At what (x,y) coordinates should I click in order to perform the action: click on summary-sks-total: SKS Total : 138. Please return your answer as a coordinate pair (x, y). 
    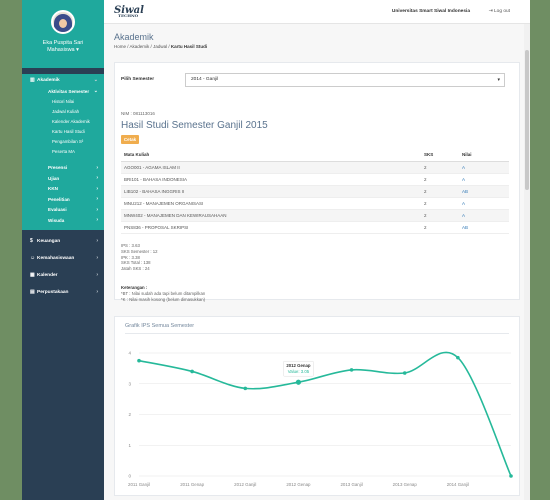
    Looking at the image, I should click on (136, 263).